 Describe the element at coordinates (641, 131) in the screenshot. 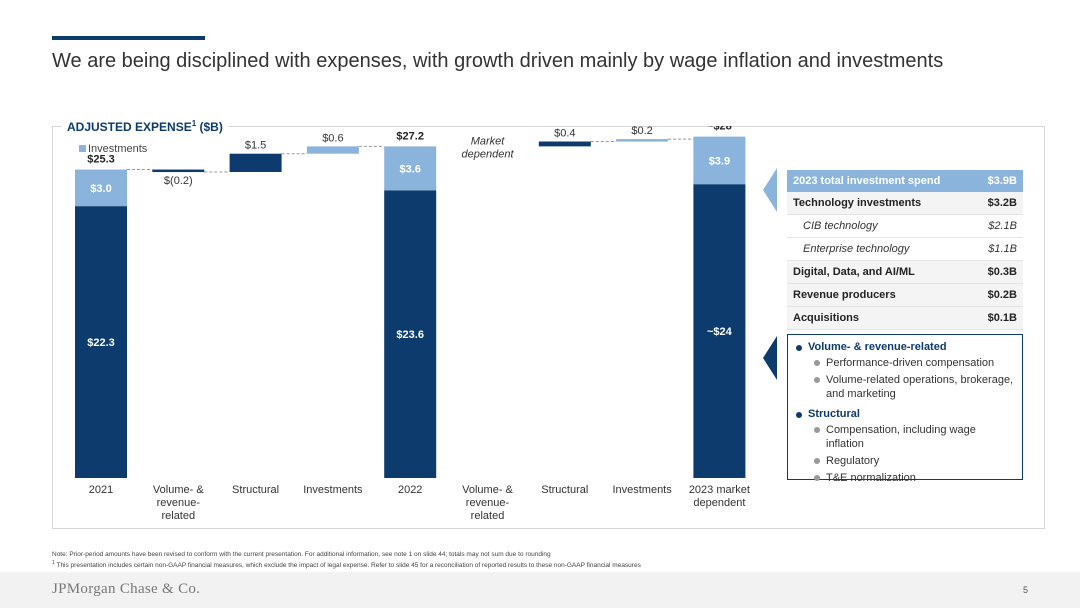

I see `bar-delta-label: $0.2` at that location.